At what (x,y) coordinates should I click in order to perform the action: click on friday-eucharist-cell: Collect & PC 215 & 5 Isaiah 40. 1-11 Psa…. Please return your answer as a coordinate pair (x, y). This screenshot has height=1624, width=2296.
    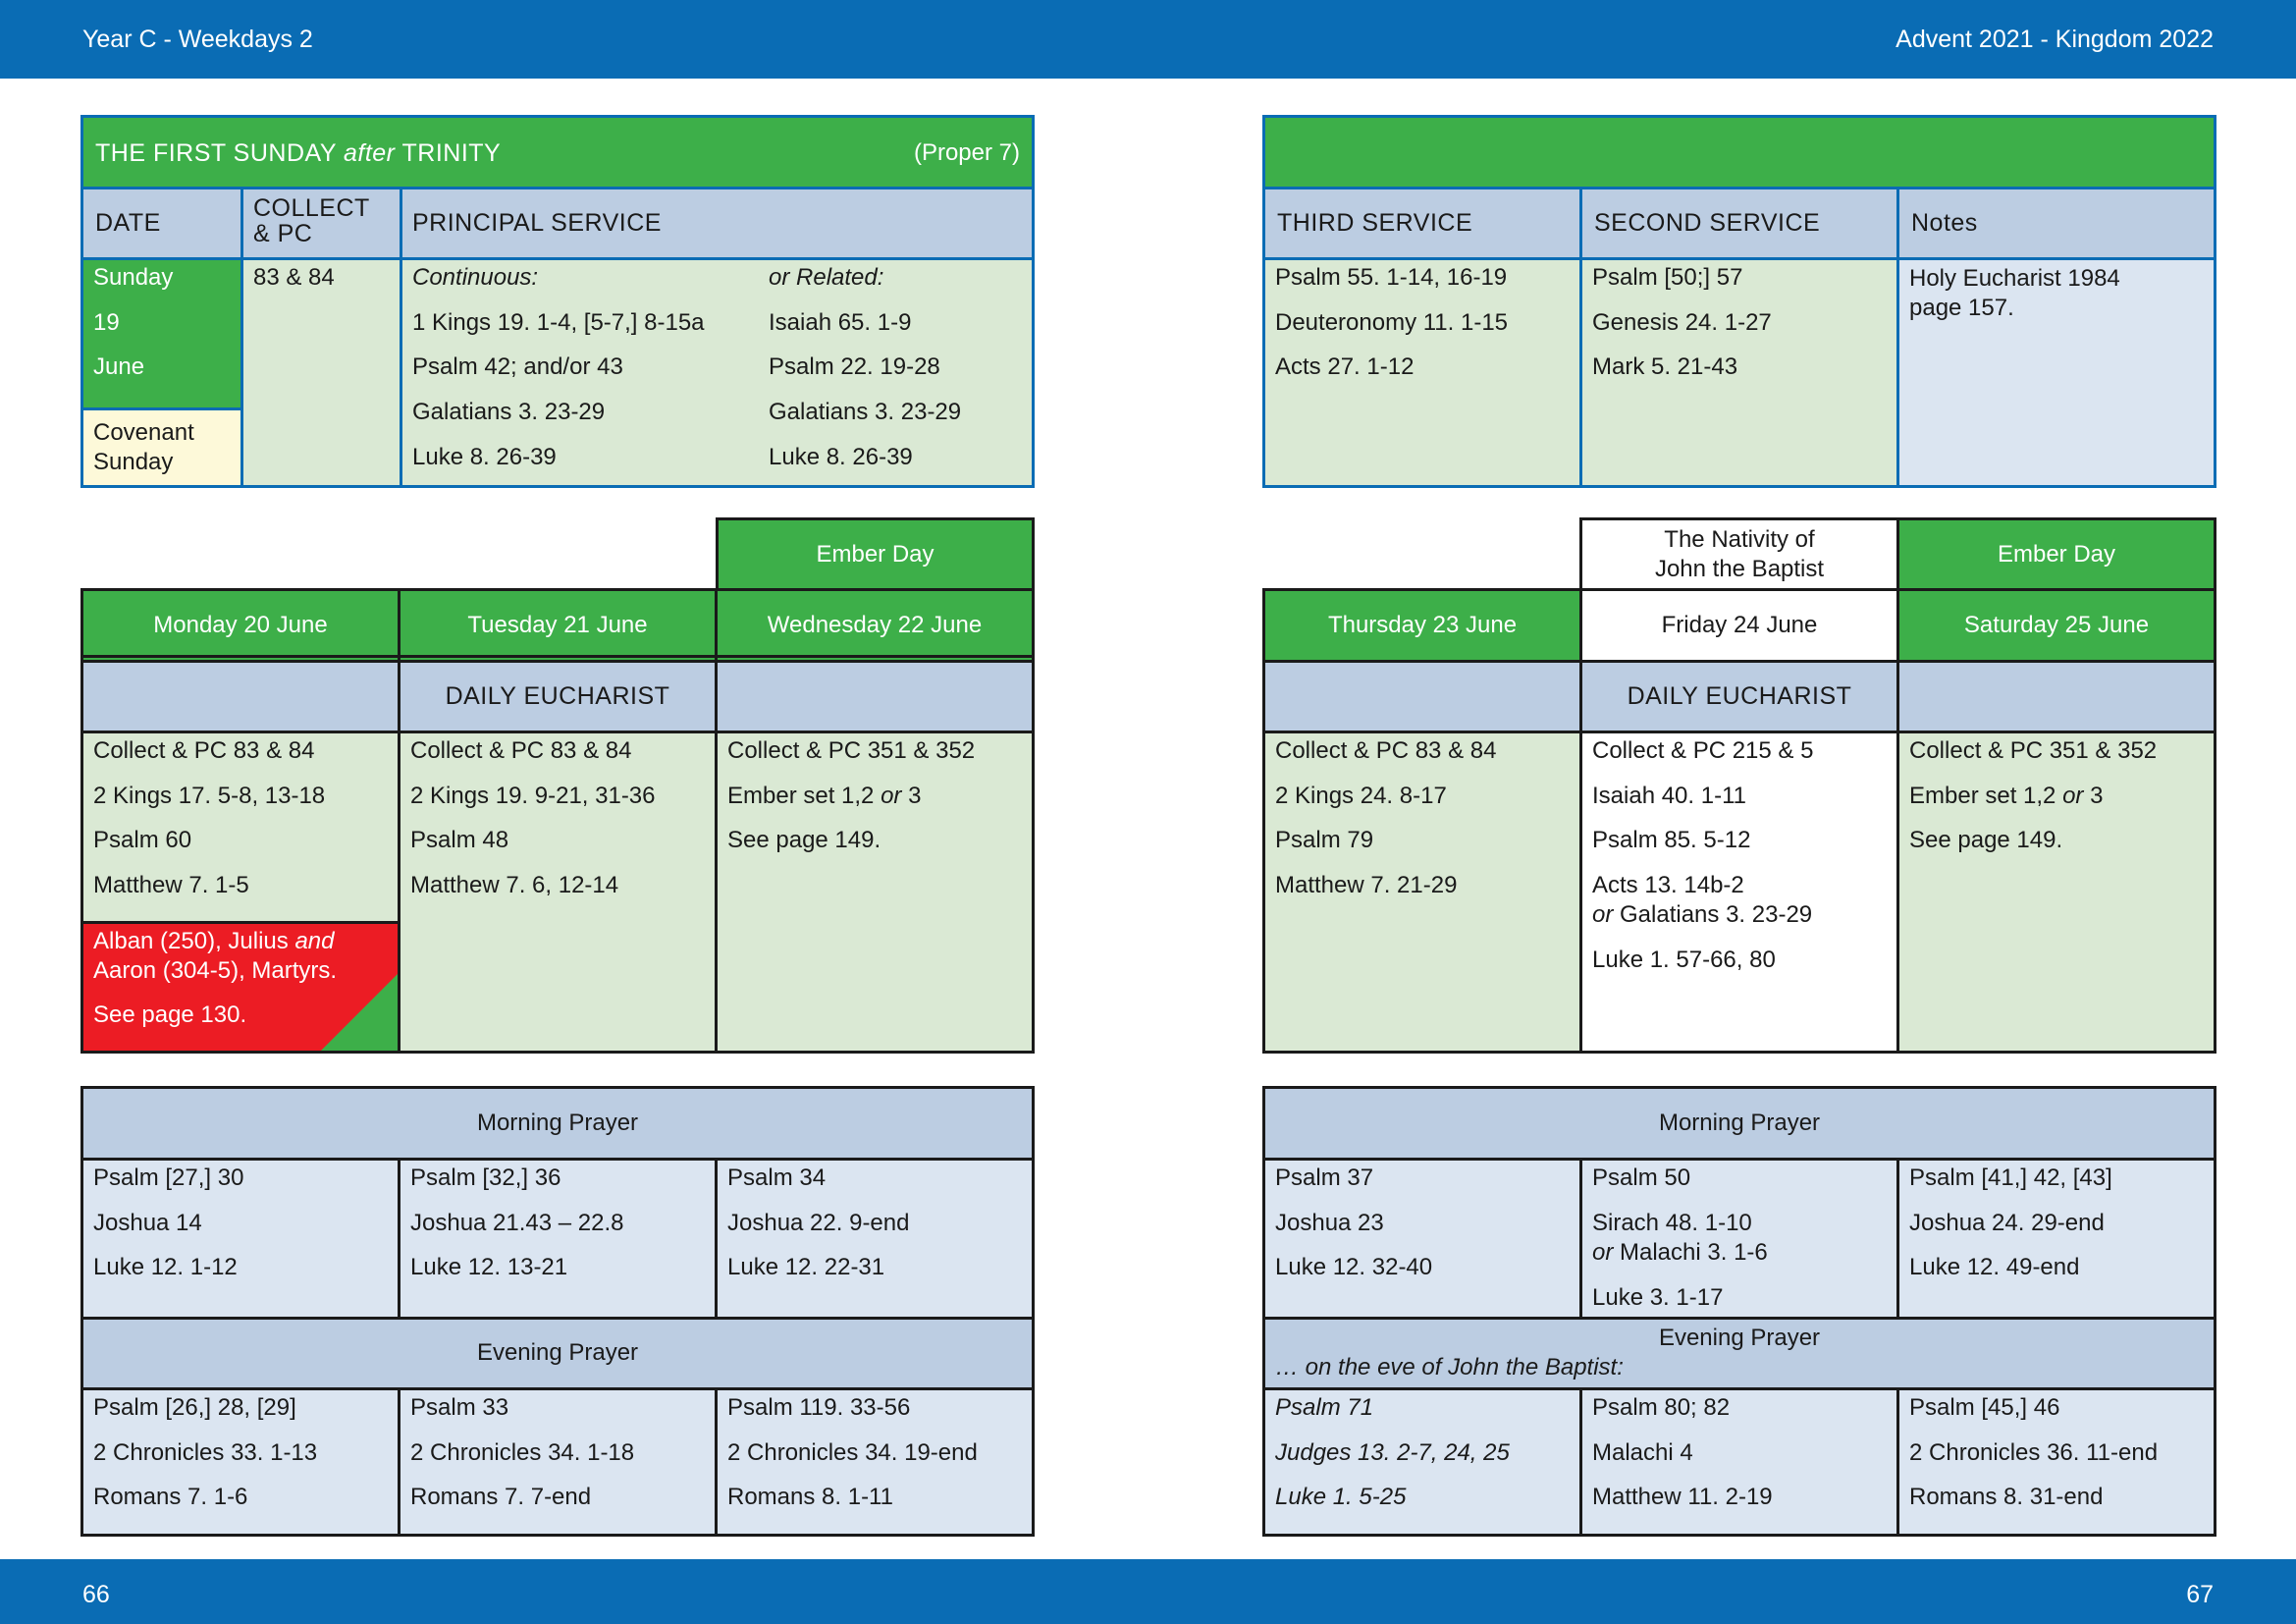
    Looking at the image, I should click on (1739, 892).